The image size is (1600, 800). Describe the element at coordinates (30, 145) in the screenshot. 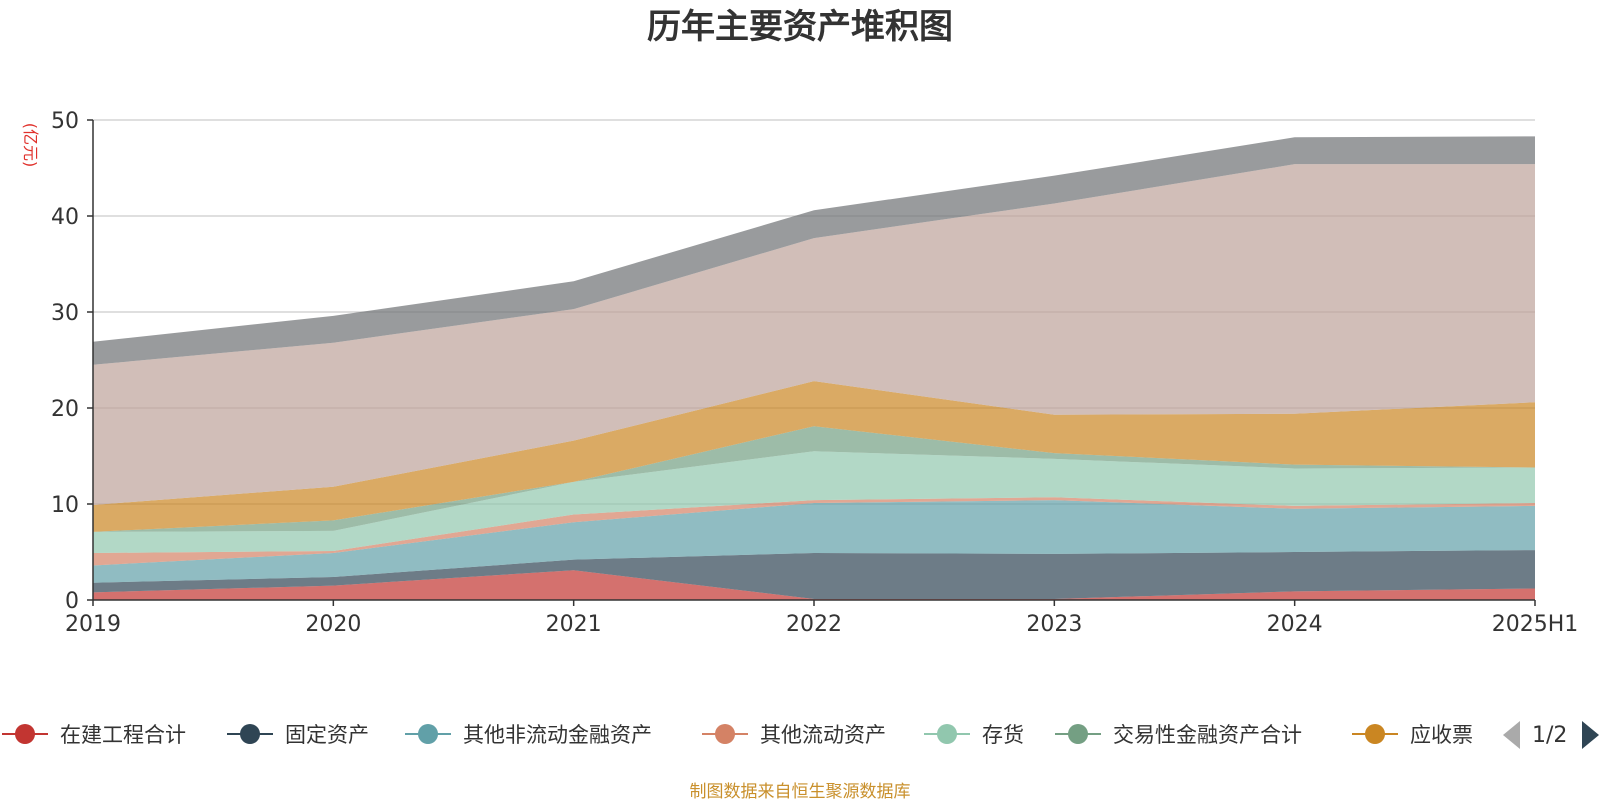

I see `y-axis-label: (亿元)` at that location.